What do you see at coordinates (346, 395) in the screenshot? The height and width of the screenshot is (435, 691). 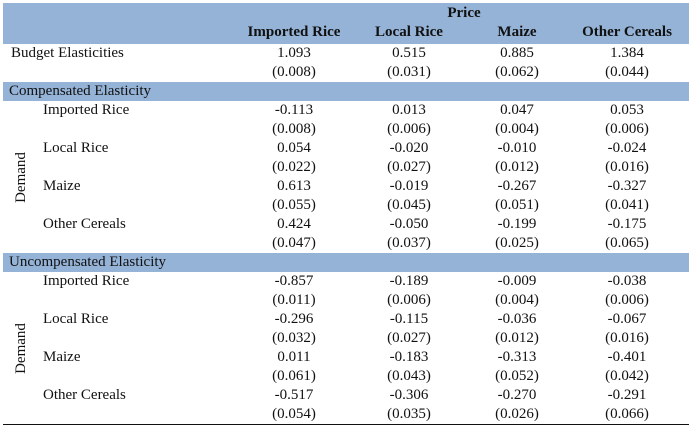 I see `table-row: Other Cereals -0.517 -0.306 -0.270 -0.291` at bounding box center [346, 395].